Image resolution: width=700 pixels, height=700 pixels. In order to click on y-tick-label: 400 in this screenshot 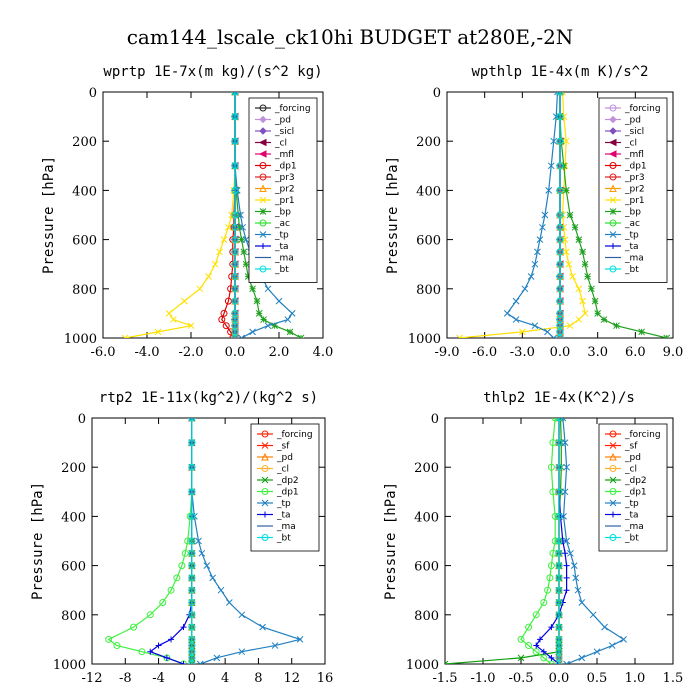, I will do `click(428, 191)`.